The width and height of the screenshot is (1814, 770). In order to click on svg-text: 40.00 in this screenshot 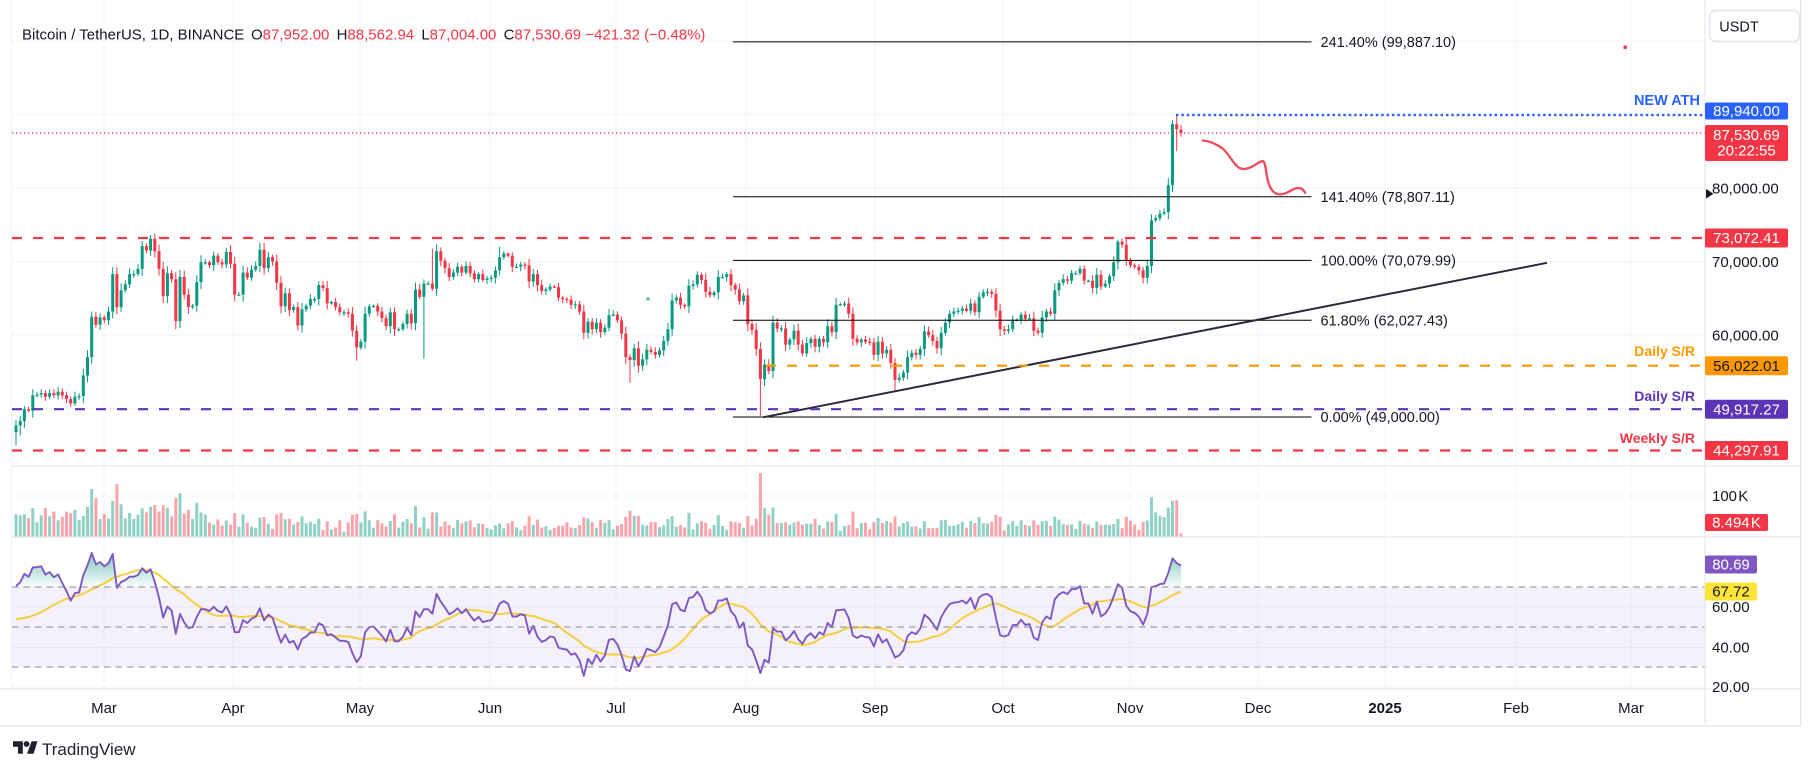, I will do `click(1731, 648)`.